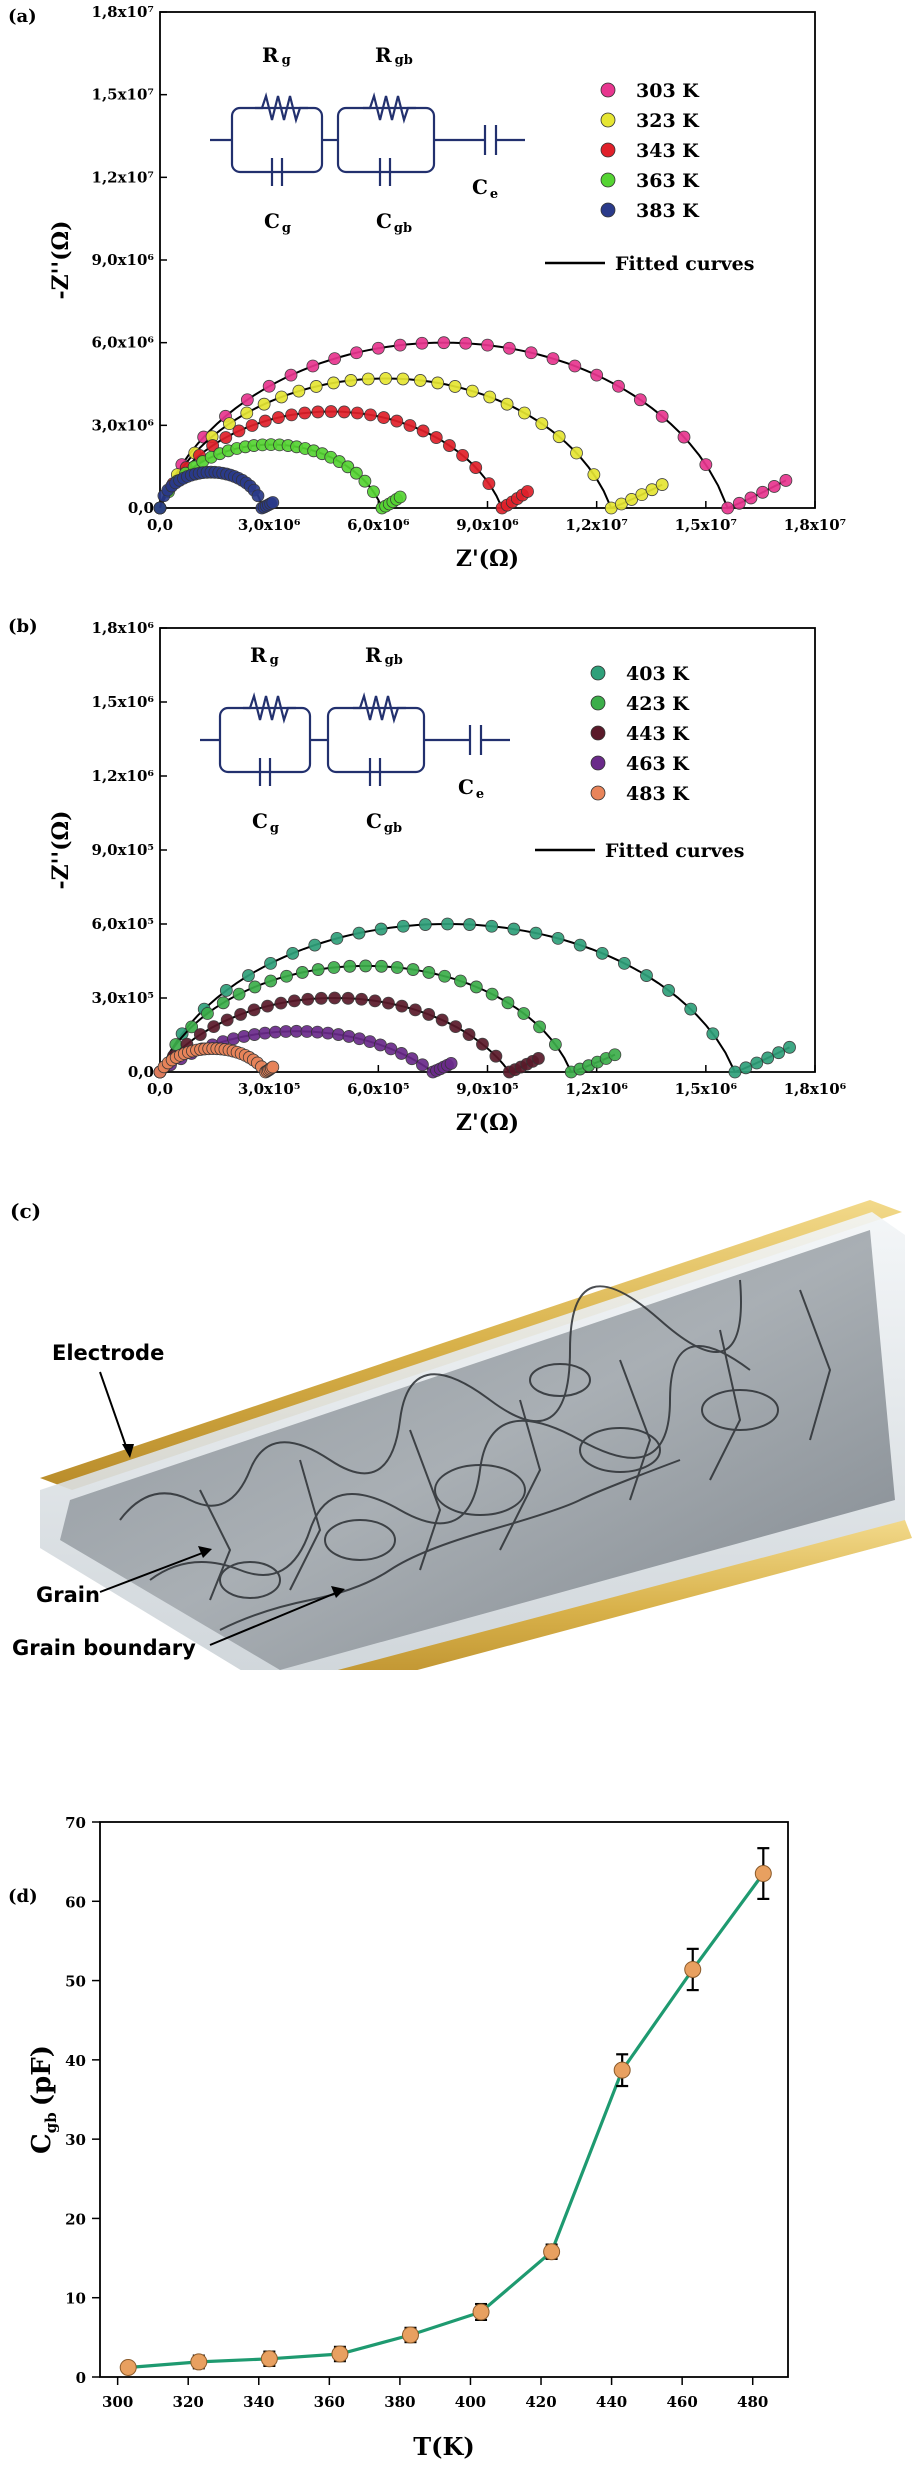 This screenshot has height=2481, width=923. What do you see at coordinates (487, 1089) in the screenshot?
I see `b-x-tick-label: 9,0x10⁵` at bounding box center [487, 1089].